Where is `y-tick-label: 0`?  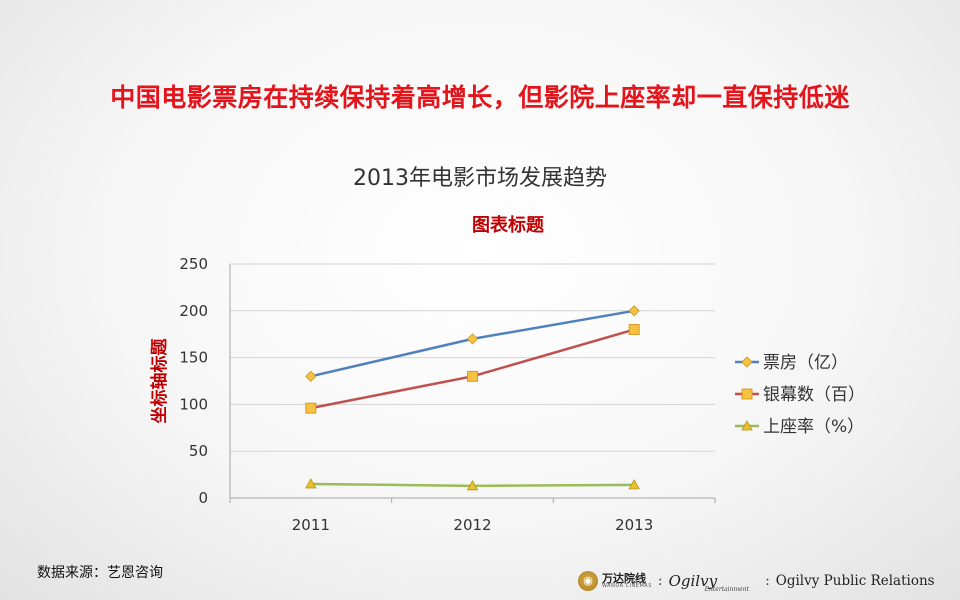
y-tick-label: 0 is located at coordinates (203, 498).